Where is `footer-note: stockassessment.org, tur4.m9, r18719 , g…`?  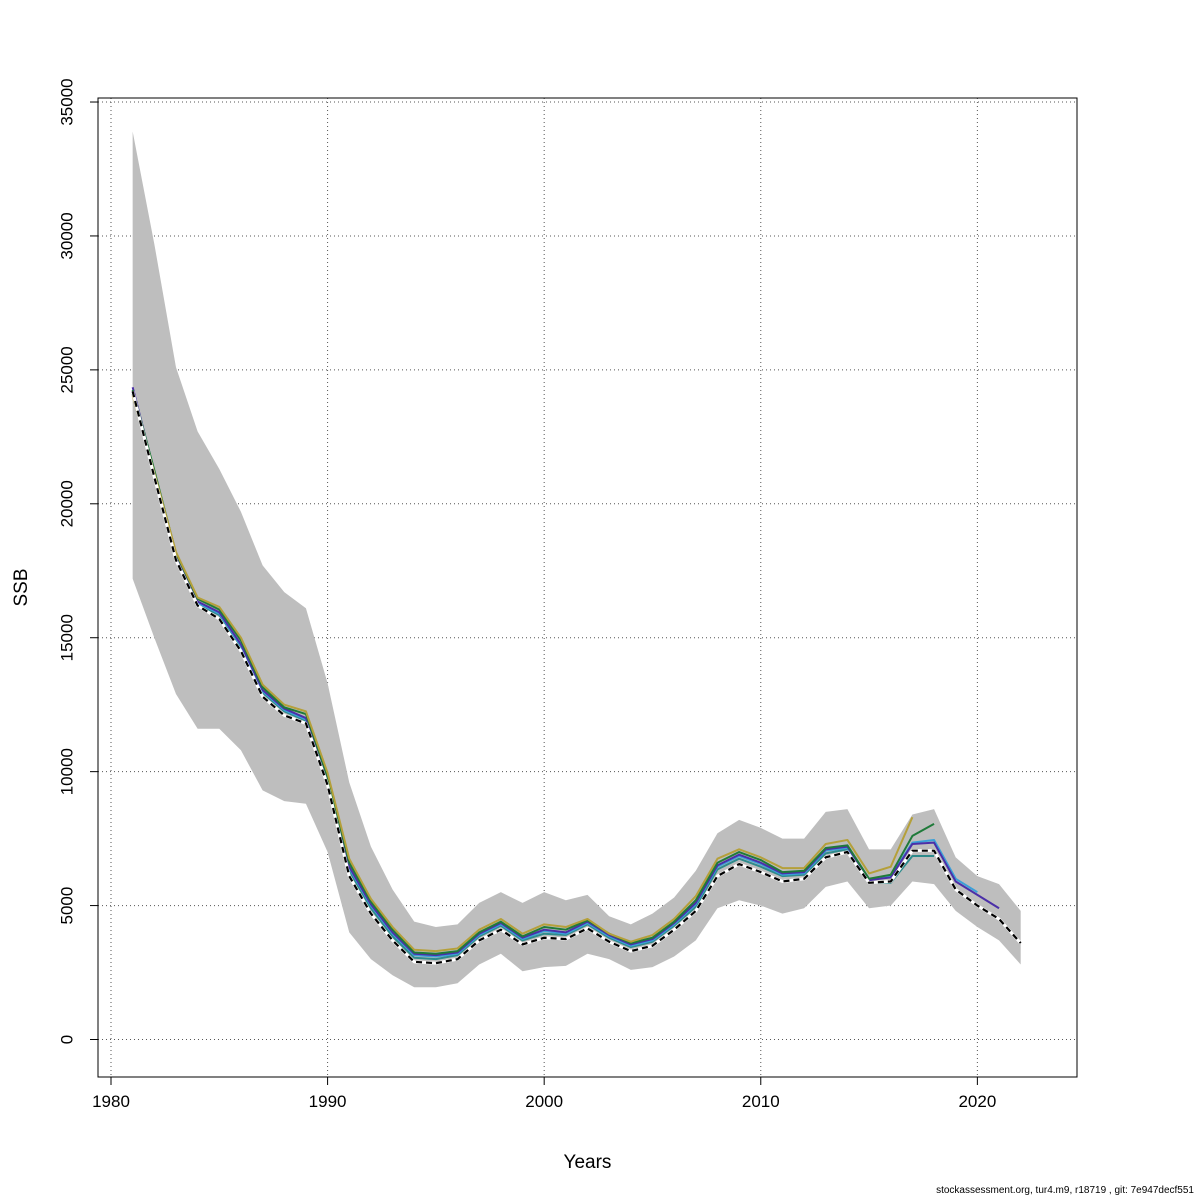 footer-note: stockassessment.org, tur4.m9, r18719 , g… is located at coordinates (1065, 1190).